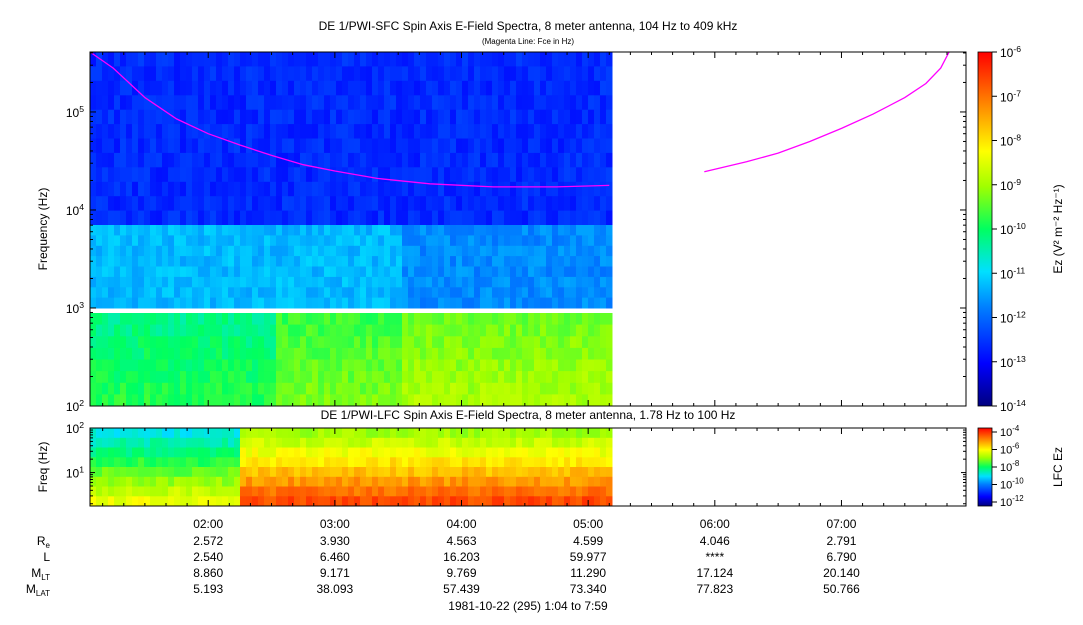 Image resolution: width=1083 pixels, height=625 pixels. I want to click on top-colorbar-tick-label: 10⁻⁹, so click(1010, 185).